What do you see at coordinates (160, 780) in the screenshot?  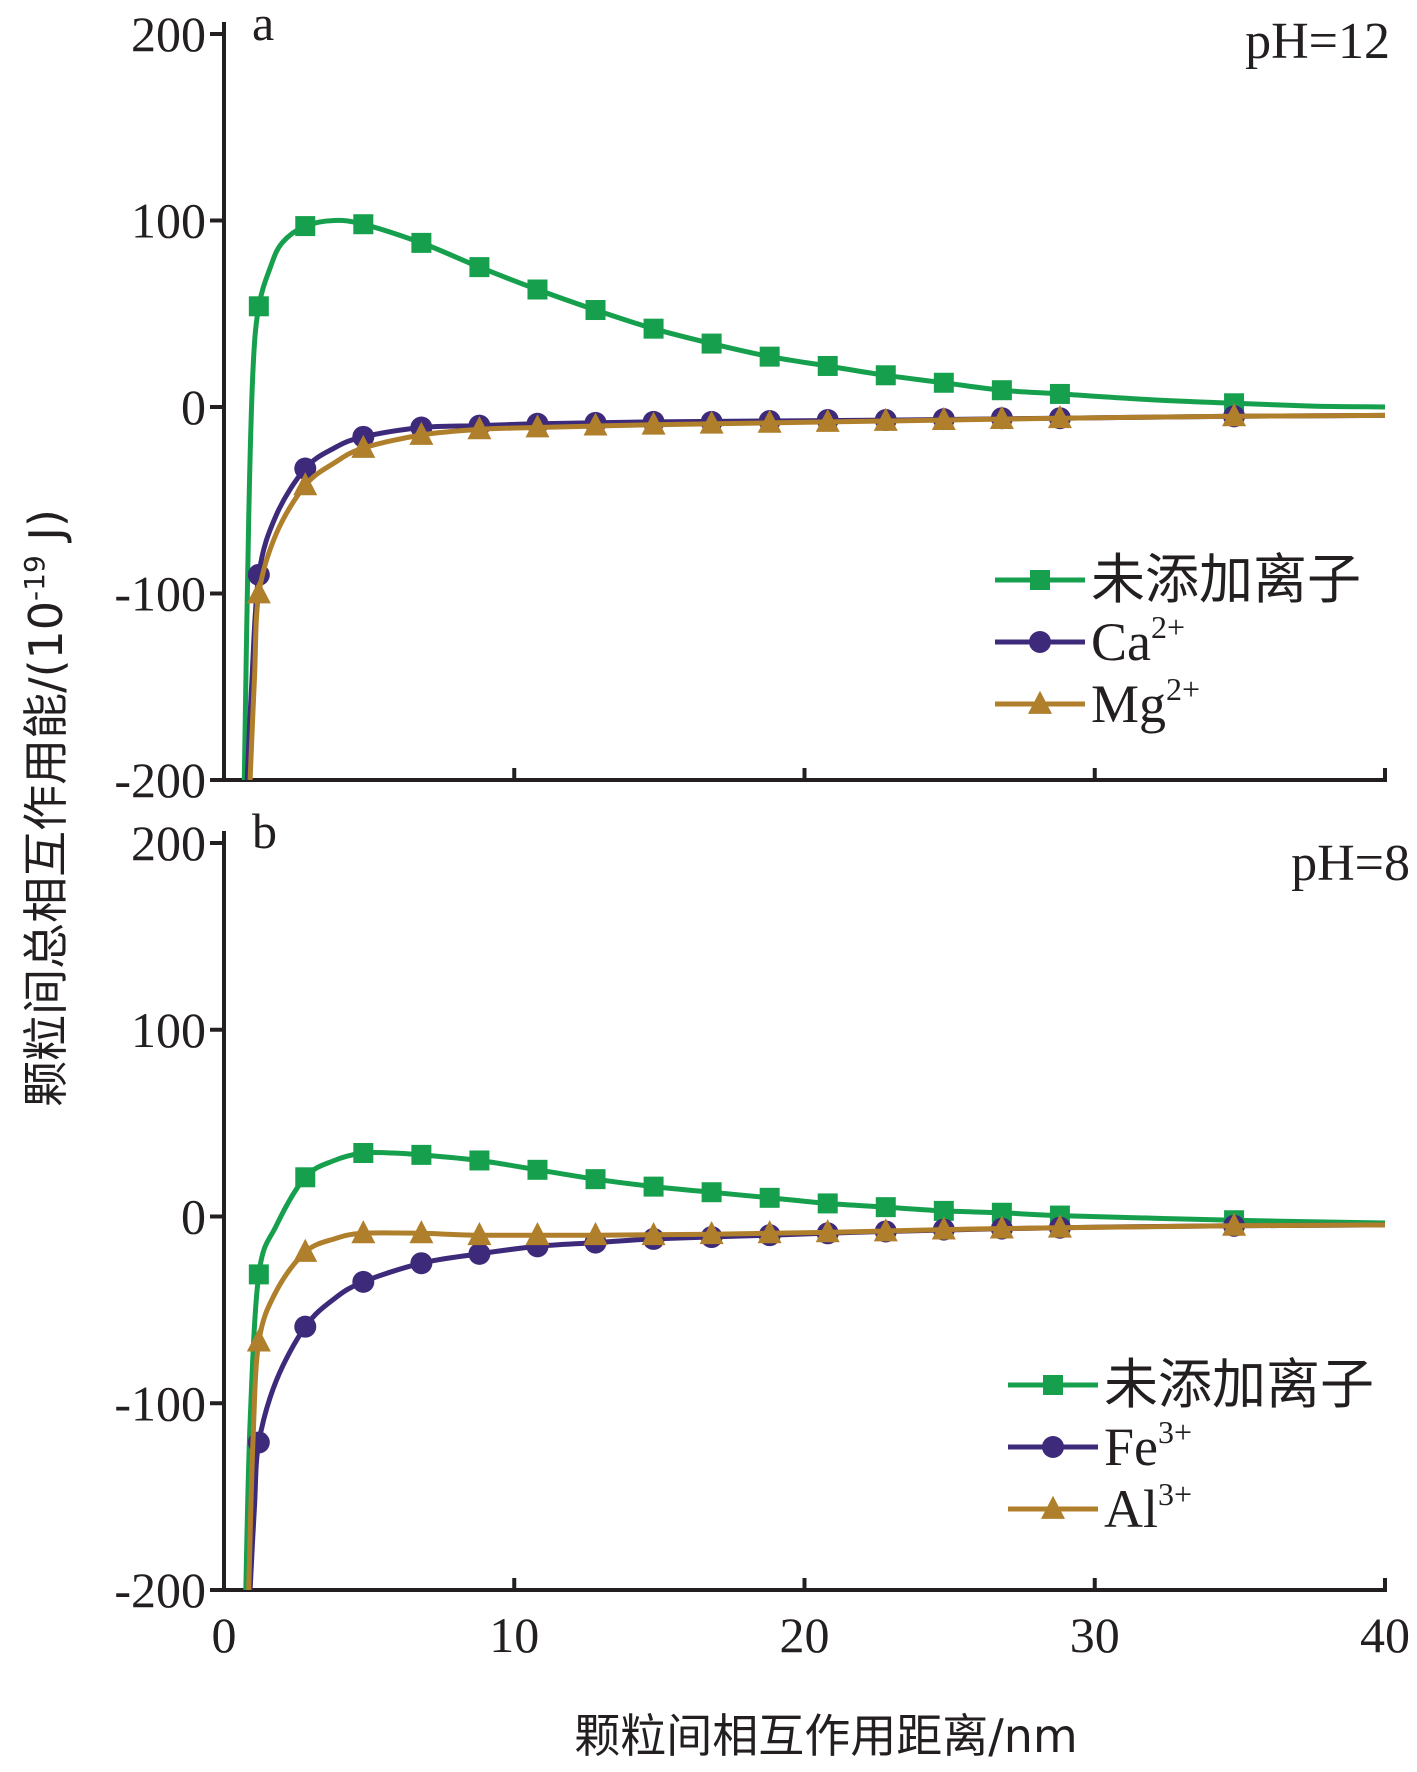 I see `y-tick-label: -200` at bounding box center [160, 780].